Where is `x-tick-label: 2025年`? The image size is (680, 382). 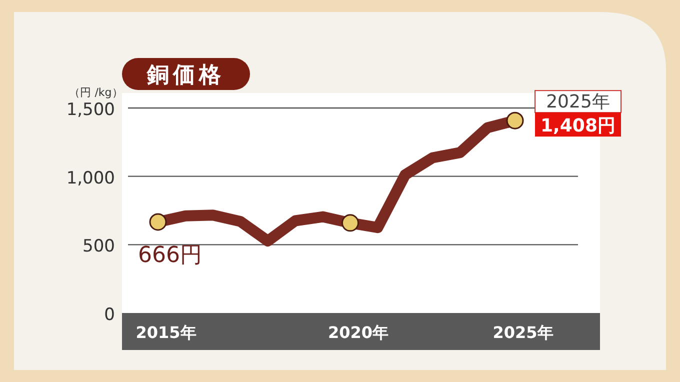
x-tick-label: 2025年 is located at coordinates (523, 332).